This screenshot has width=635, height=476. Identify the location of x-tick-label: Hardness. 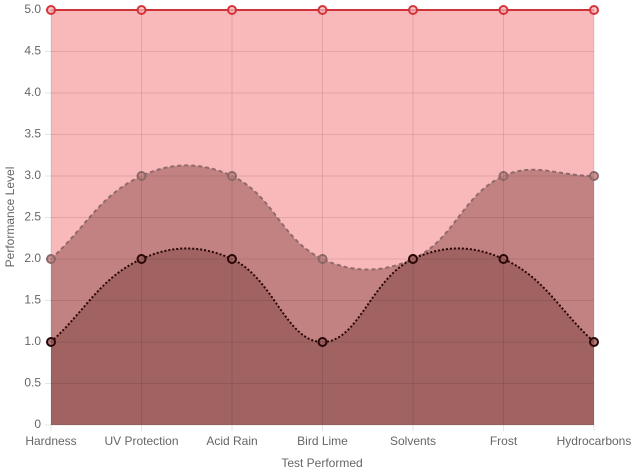
(50, 441).